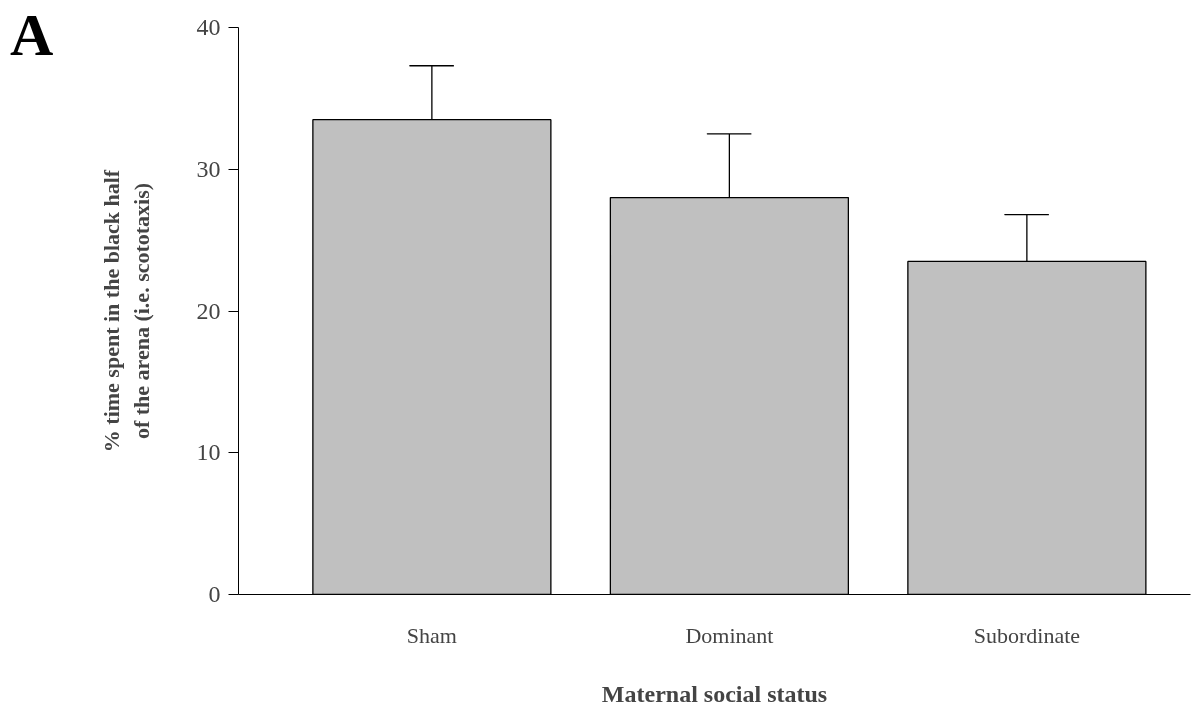 The height and width of the screenshot is (711, 1201). Describe the element at coordinates (208, 452) in the screenshot. I see `y-tick-label: 10` at that location.